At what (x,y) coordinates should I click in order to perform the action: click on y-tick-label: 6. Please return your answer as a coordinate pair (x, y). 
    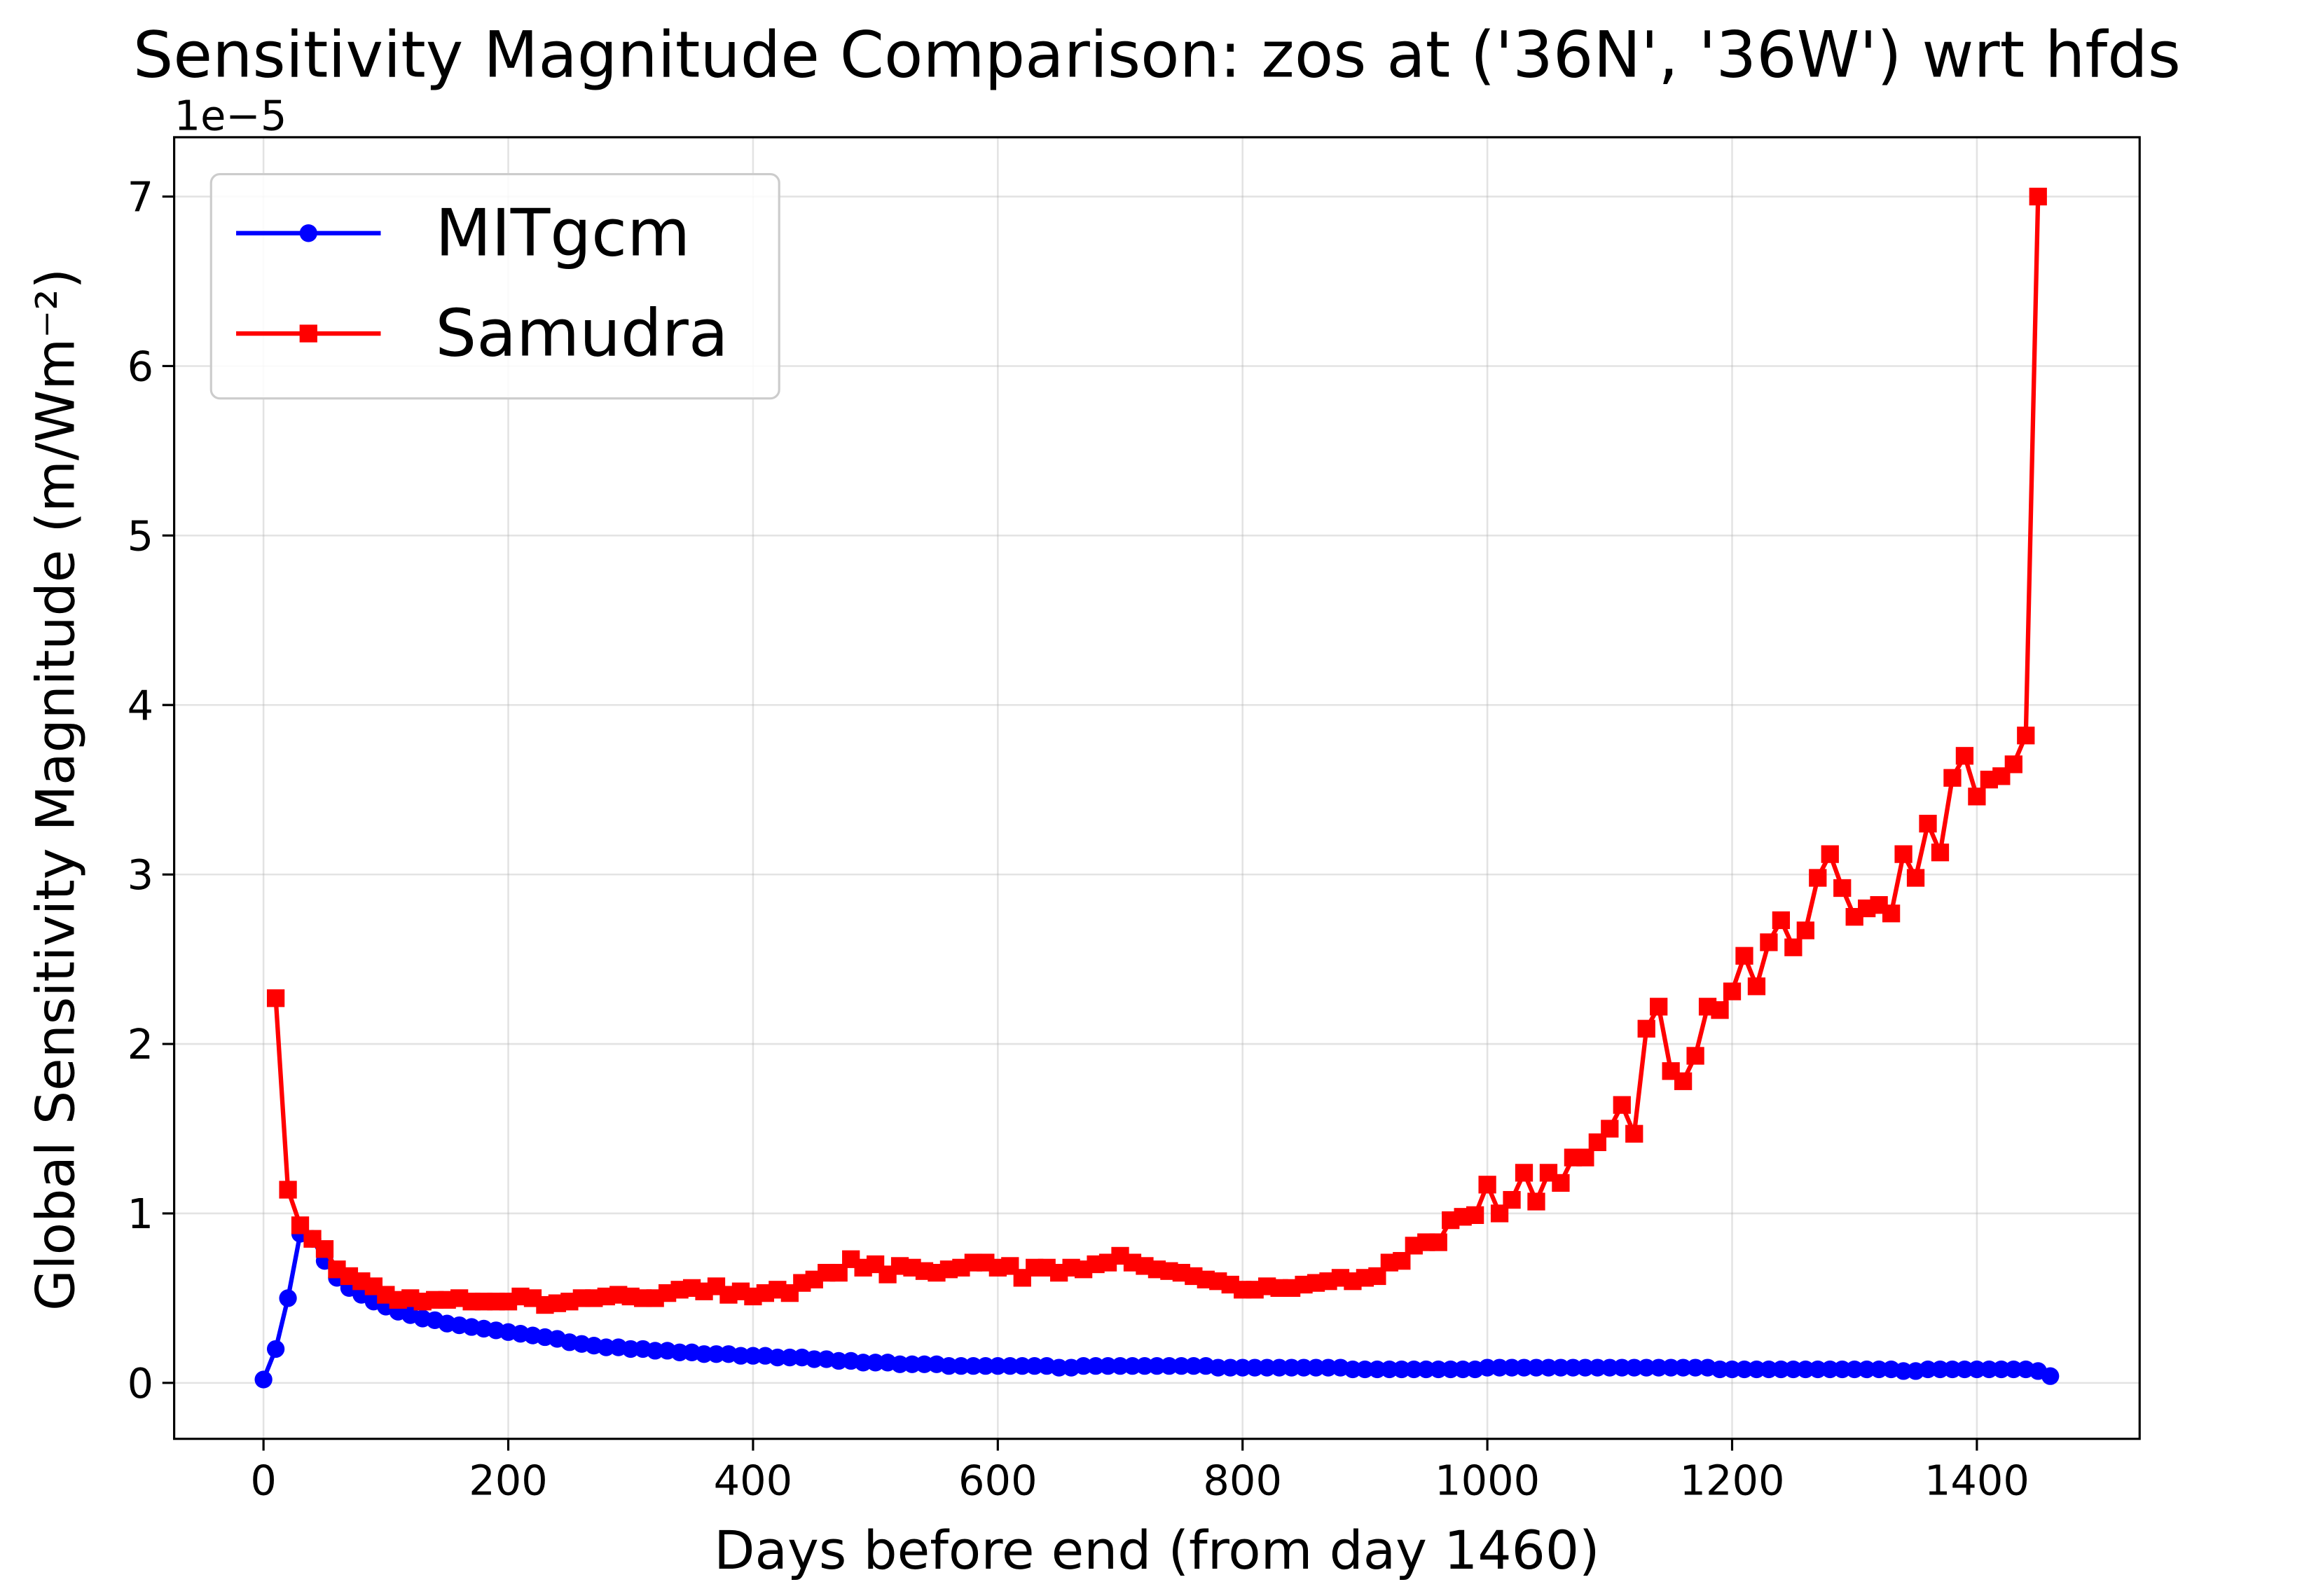
    Looking at the image, I should click on (140, 367).